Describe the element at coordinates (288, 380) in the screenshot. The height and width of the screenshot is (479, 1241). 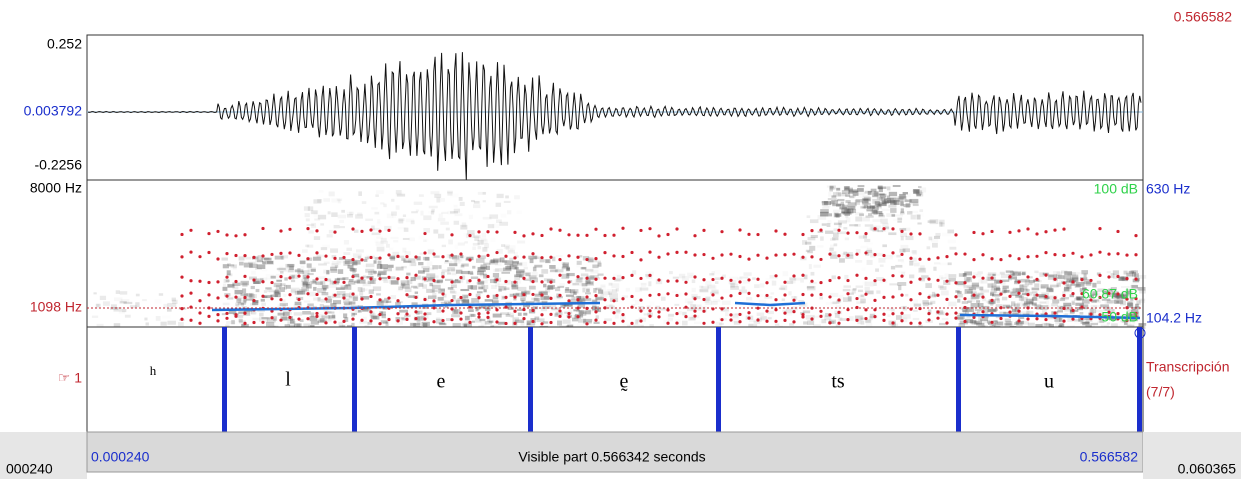
I see `interval-label: l` at that location.